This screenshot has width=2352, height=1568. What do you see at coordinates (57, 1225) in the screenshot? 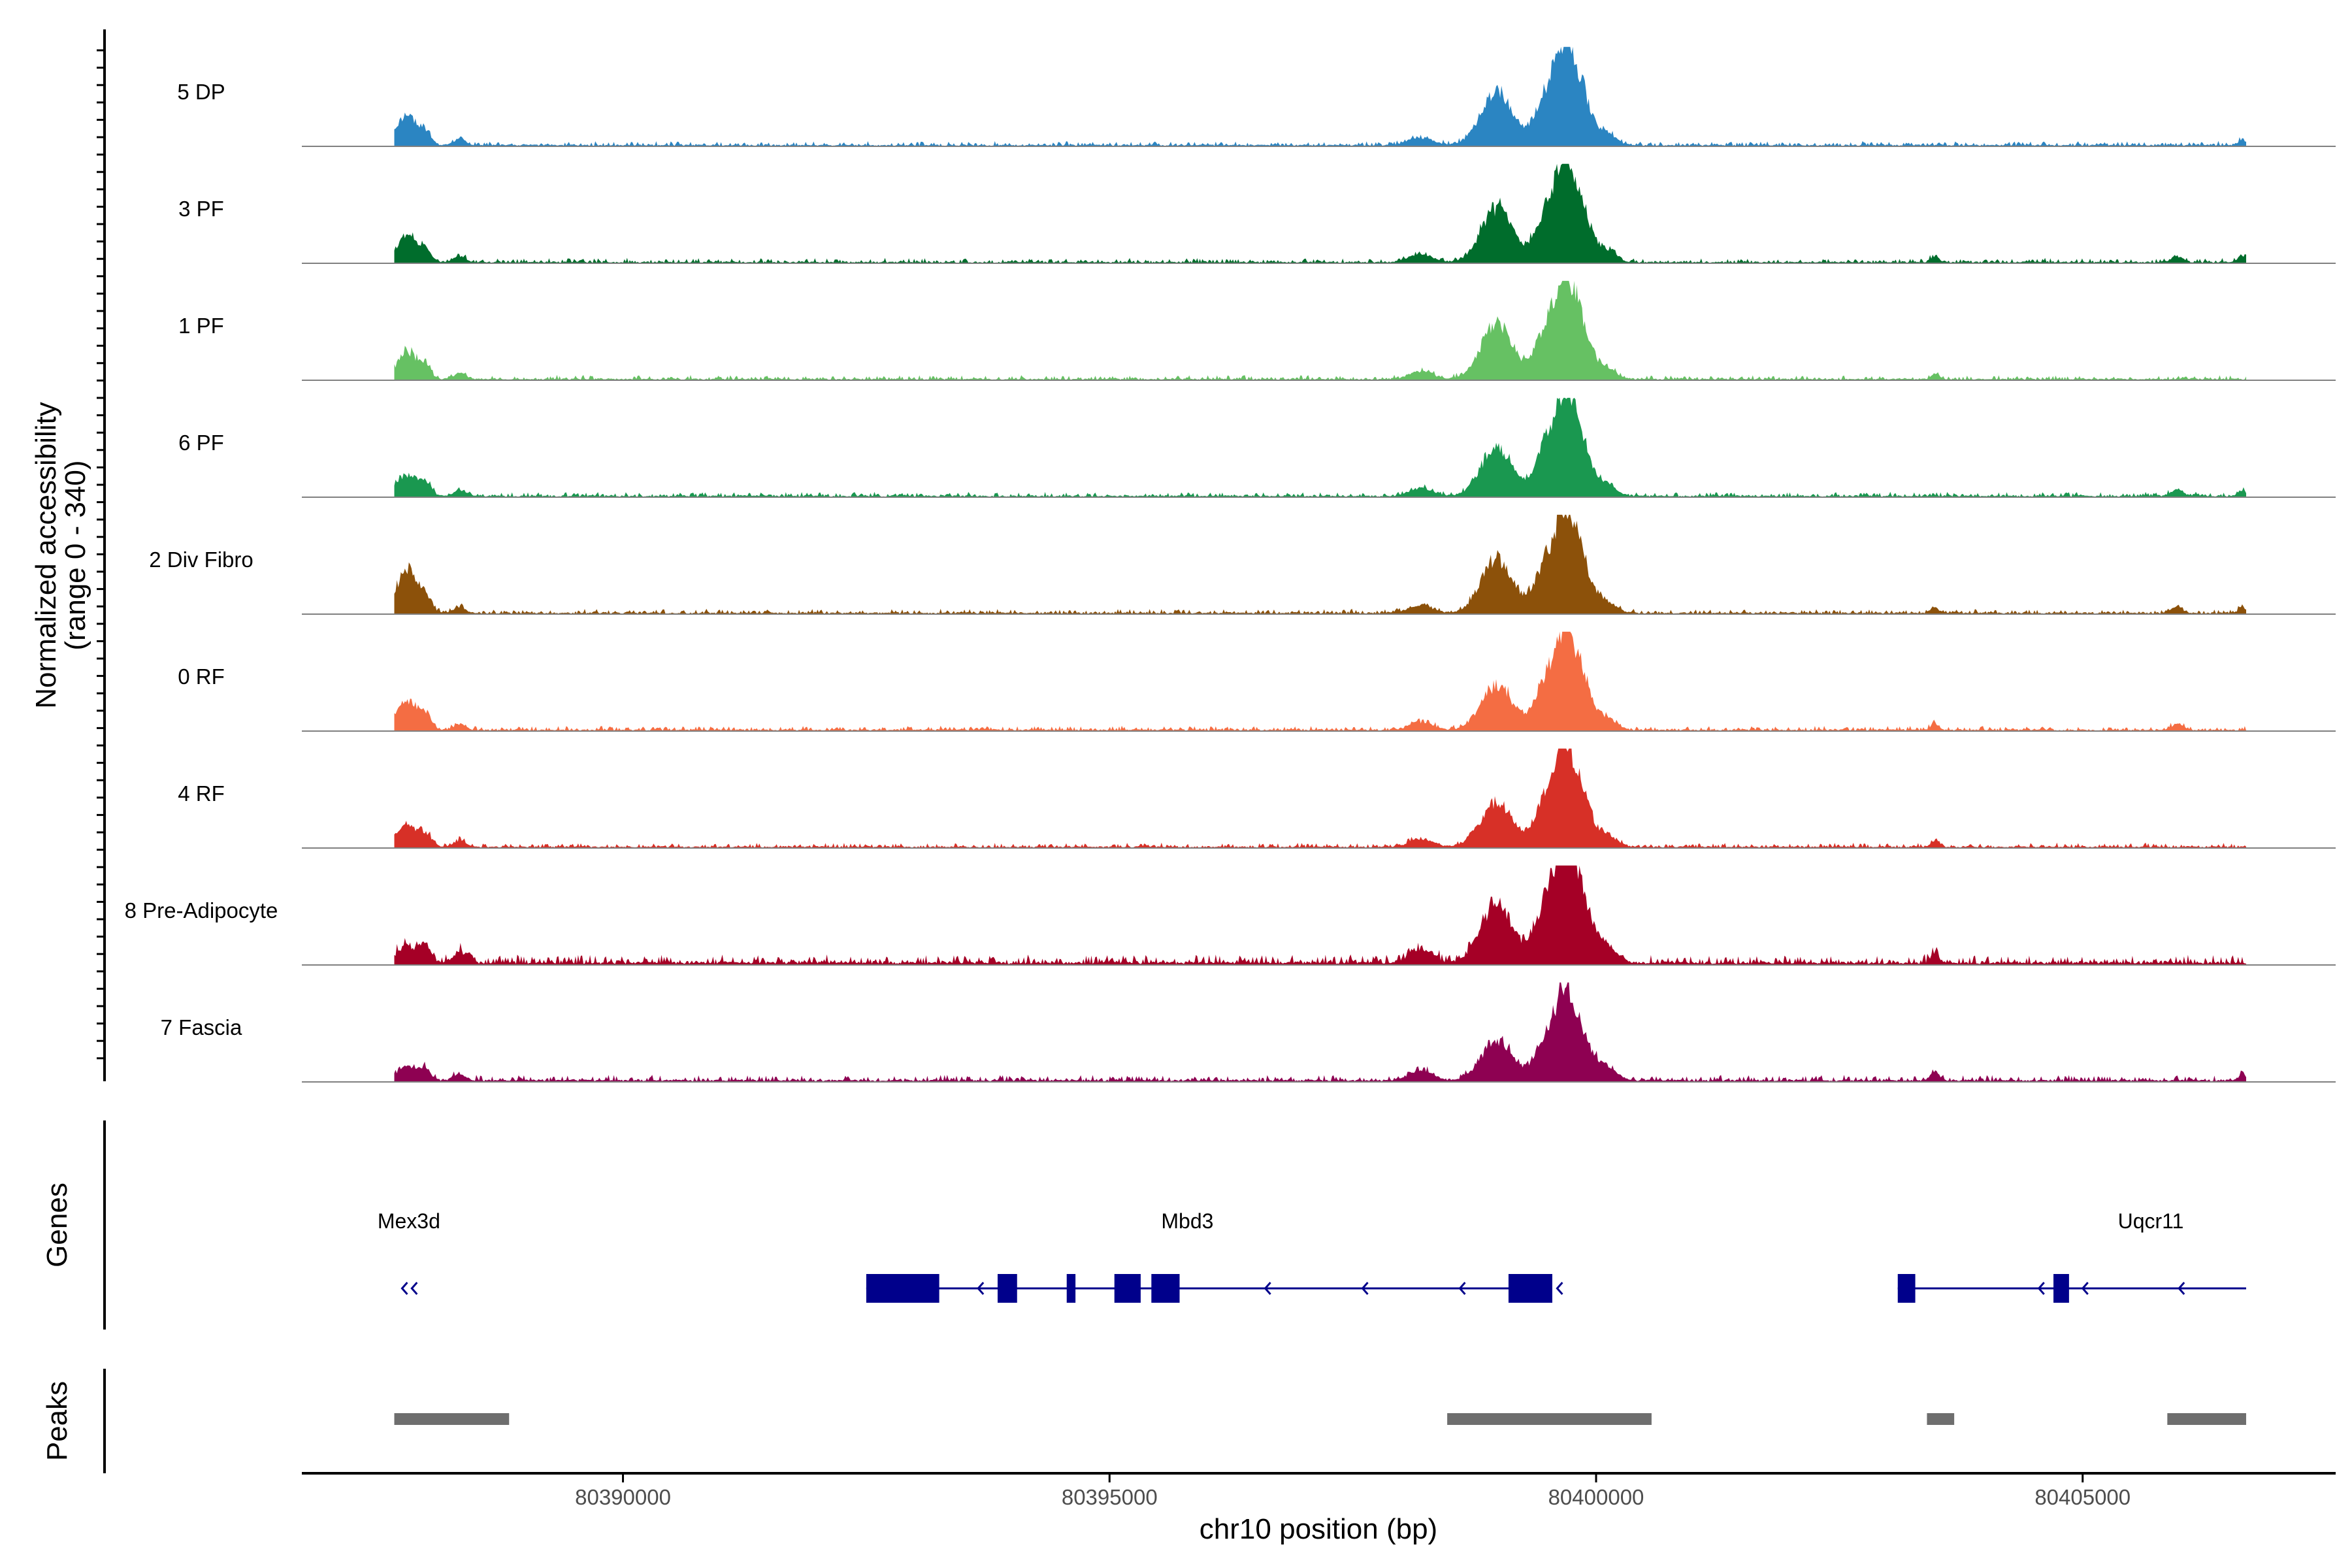
I see `genes-track-title: Genes` at bounding box center [57, 1225].